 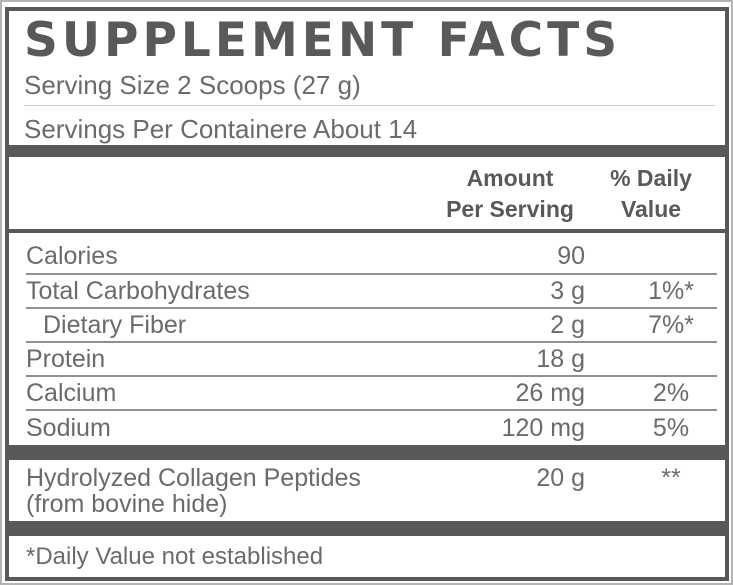 I want to click on table-row-calcium: Calcium 26 mg 2%, so click(x=371, y=394).